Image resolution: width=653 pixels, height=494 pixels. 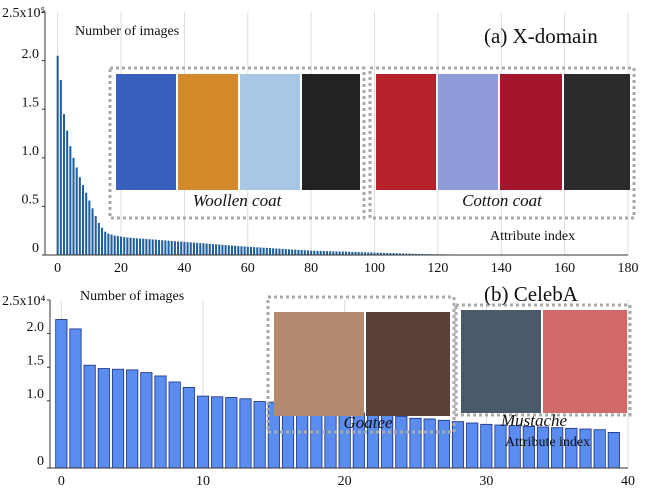 What do you see at coordinates (531, 294) in the screenshot?
I see `chart-title: (b) CelebA` at bounding box center [531, 294].